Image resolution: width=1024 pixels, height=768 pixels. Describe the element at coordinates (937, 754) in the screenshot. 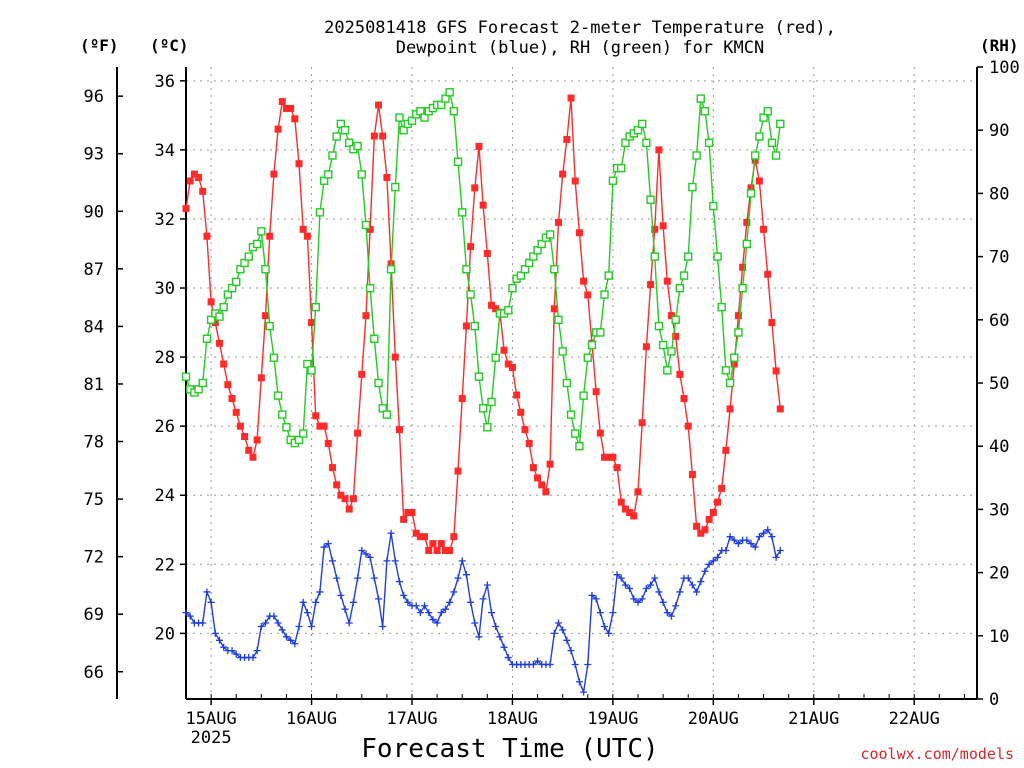

I see `credit-link: coolwx.com/models` at that location.